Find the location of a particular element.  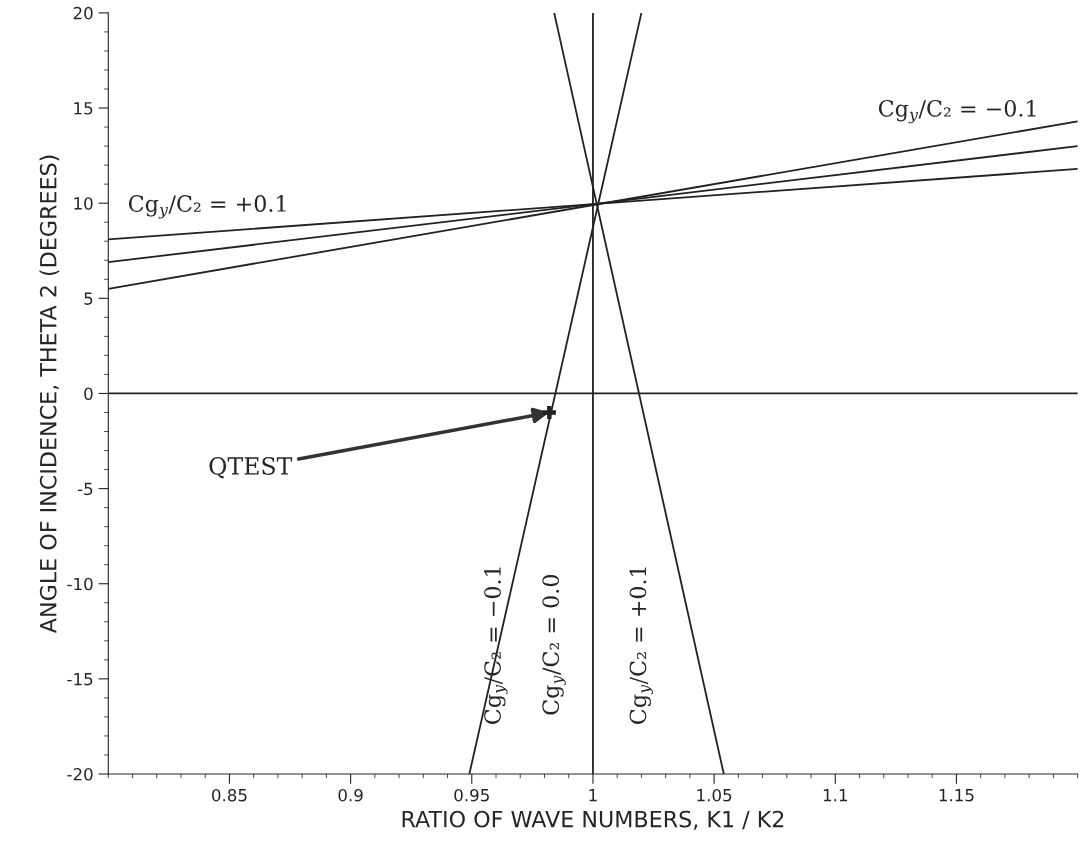

x-tick-label: 1 is located at coordinates (593, 795).